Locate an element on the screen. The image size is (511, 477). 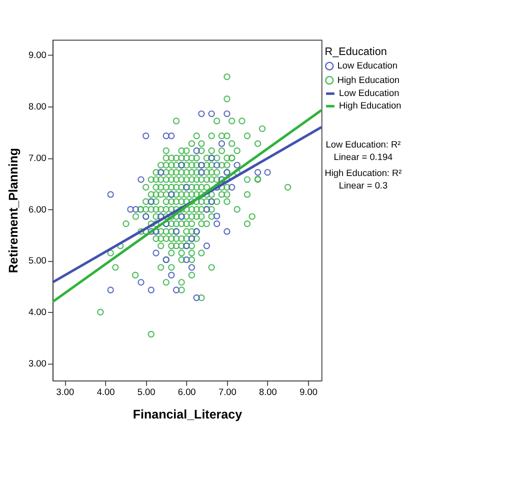
x-tick-label: 8.00 is located at coordinates (268, 392).